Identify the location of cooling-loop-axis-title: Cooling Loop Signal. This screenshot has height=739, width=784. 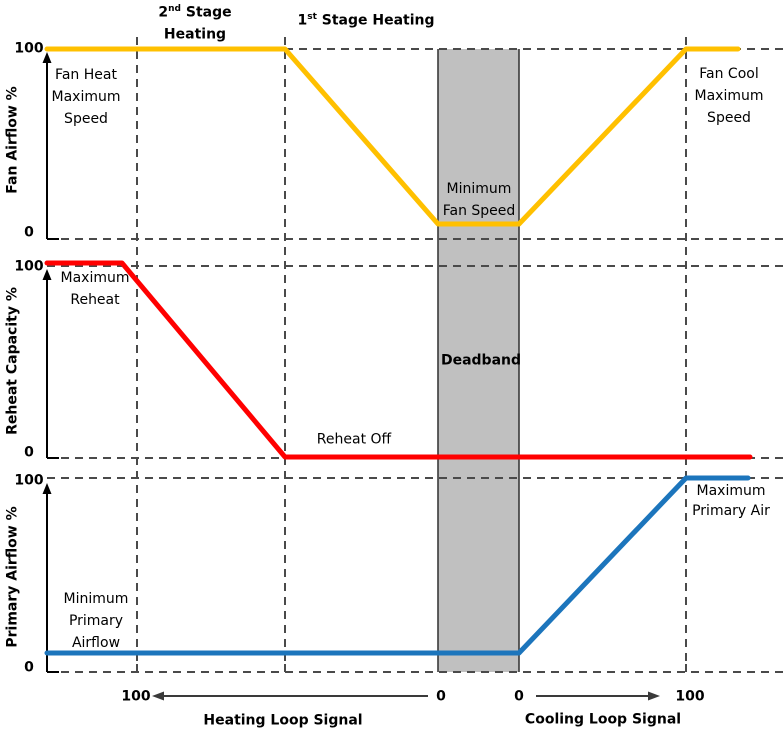
(603, 719).